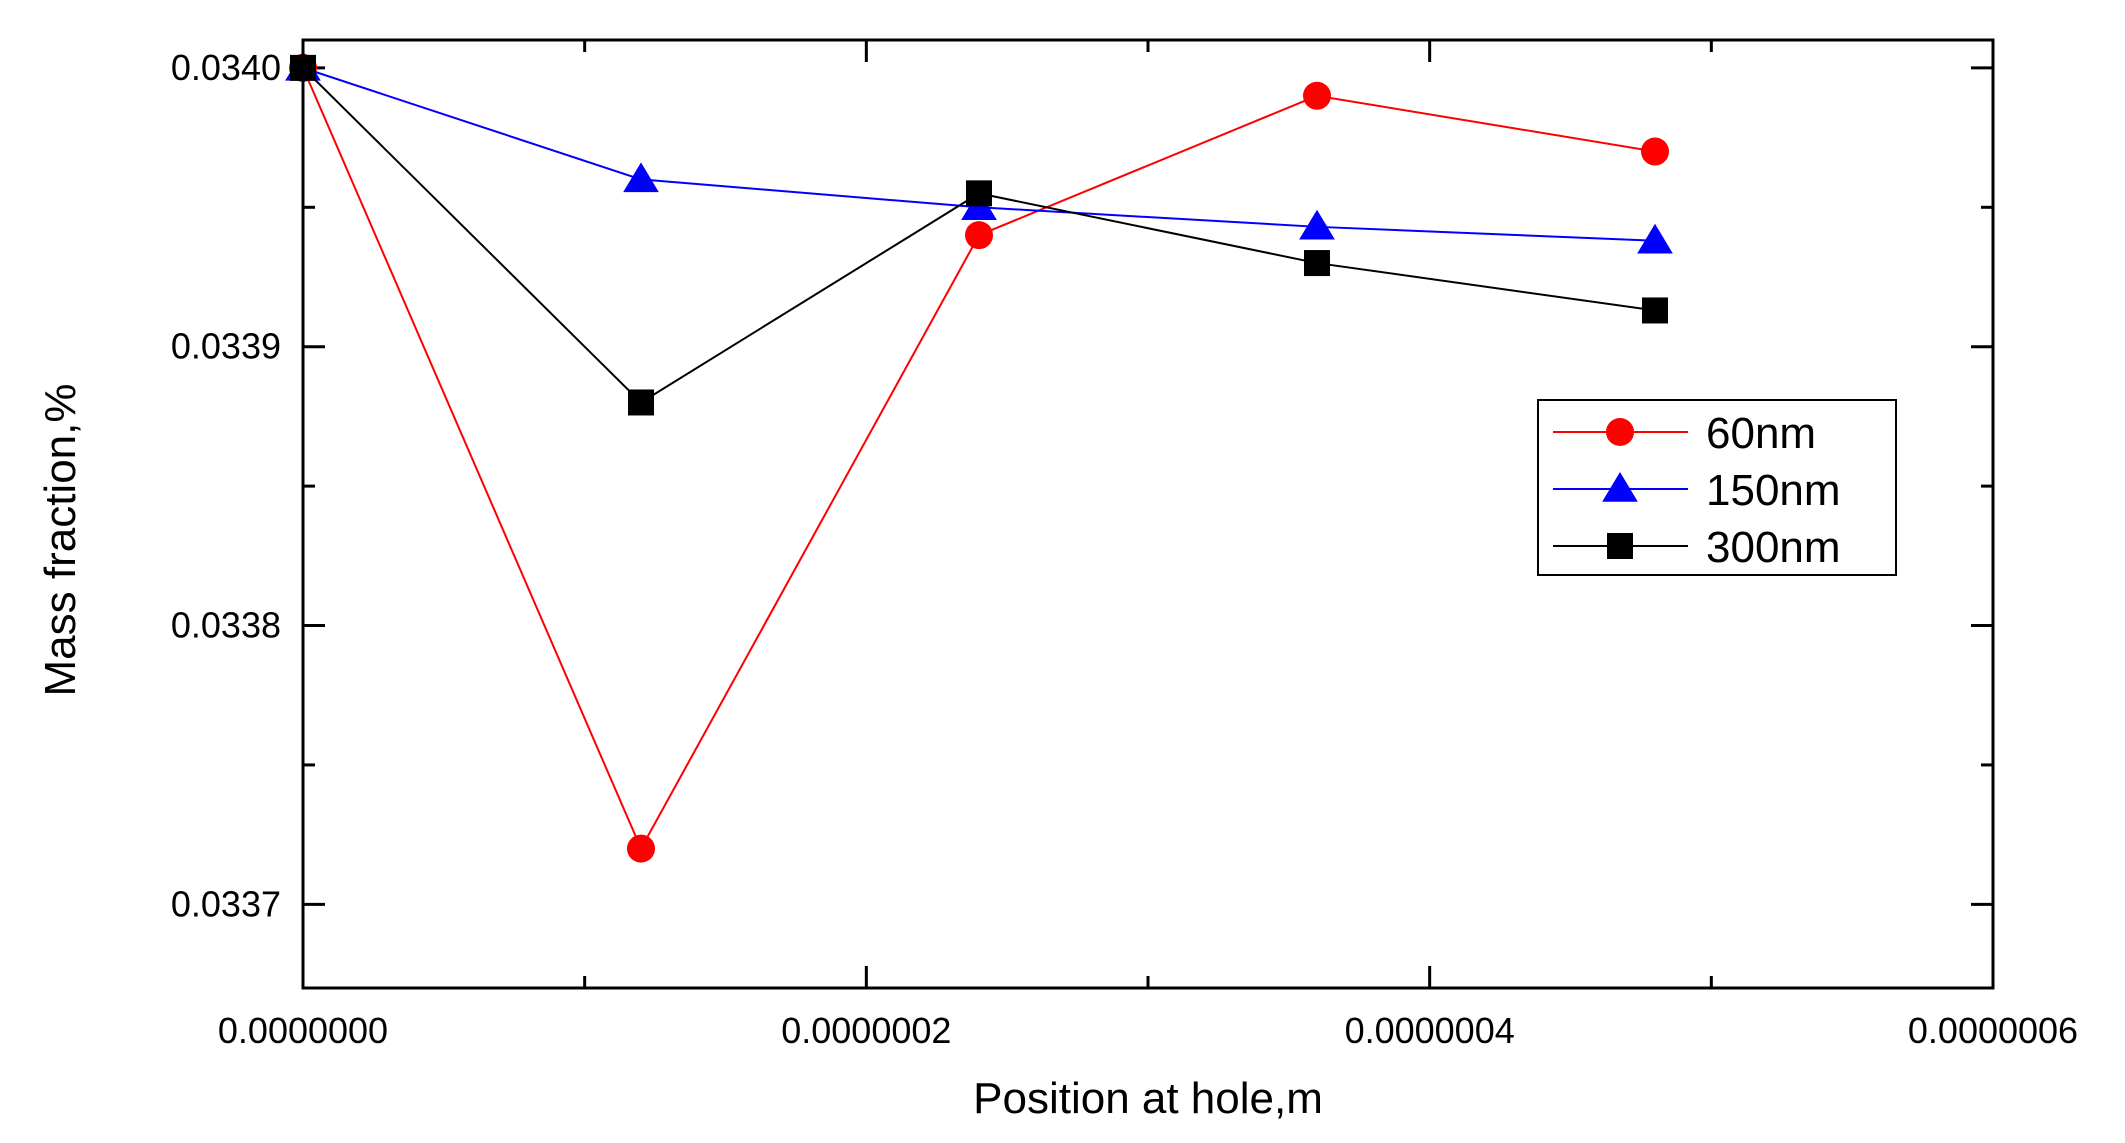  What do you see at coordinates (1684, 433) in the screenshot?
I see `legend-entry-60nm: 60nm` at bounding box center [1684, 433].